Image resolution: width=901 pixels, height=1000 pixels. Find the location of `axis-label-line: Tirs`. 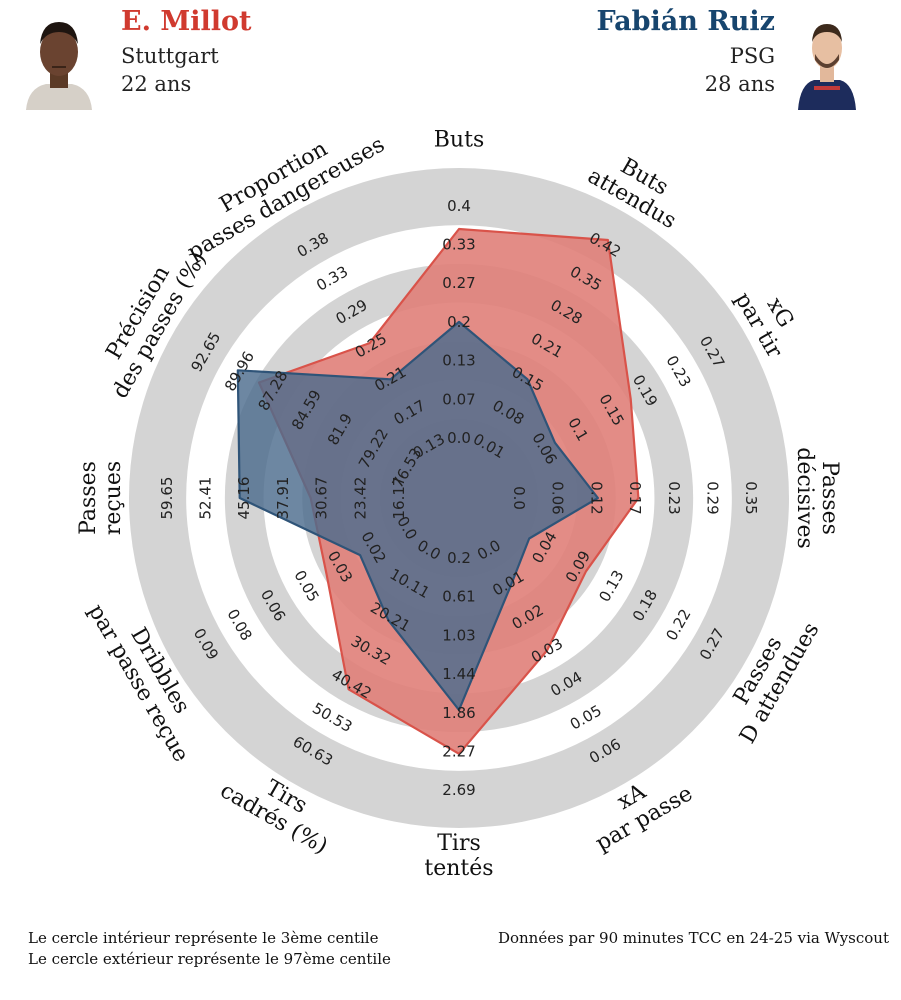

axis-label-line: Tirs is located at coordinates (459, 843).